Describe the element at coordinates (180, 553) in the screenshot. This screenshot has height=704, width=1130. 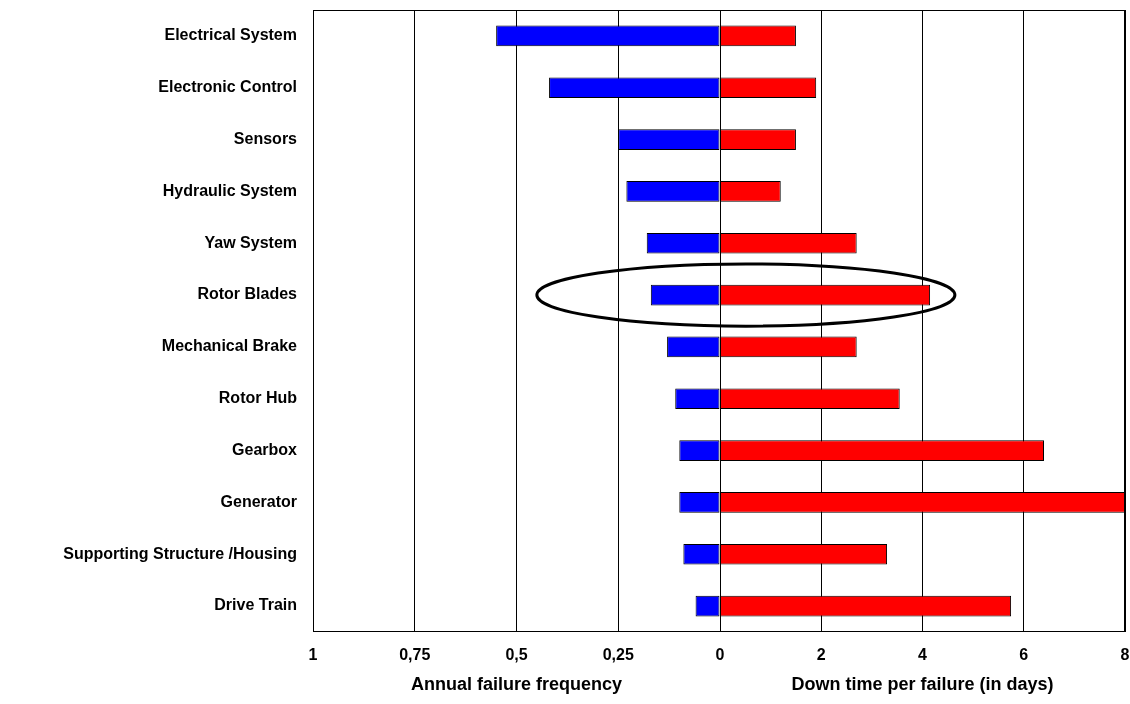
I see `y-tick-label: Supporting Structure /Housing` at that location.